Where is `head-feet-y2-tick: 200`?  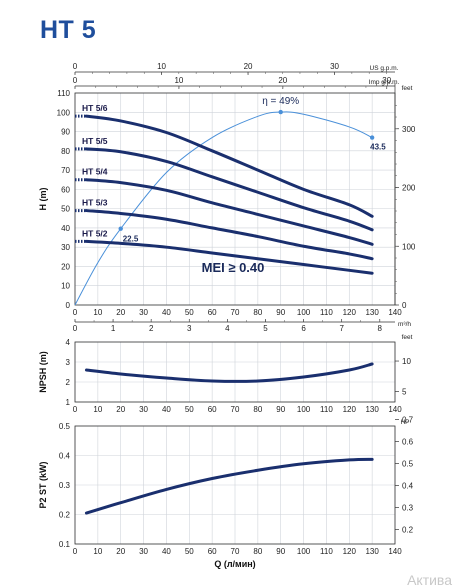
head-feet-y2-tick: 200 is located at coordinates (409, 188).